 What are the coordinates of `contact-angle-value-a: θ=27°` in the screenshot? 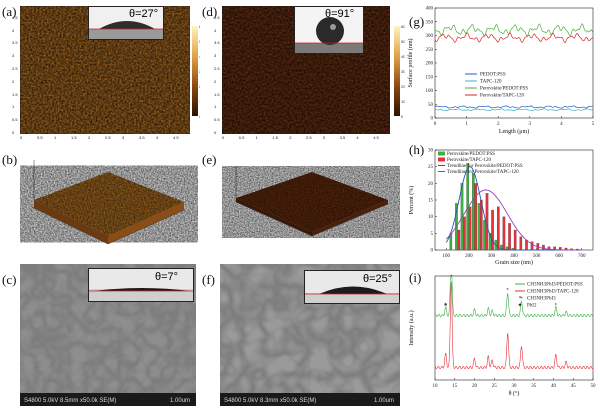 It's located at (144, 14).